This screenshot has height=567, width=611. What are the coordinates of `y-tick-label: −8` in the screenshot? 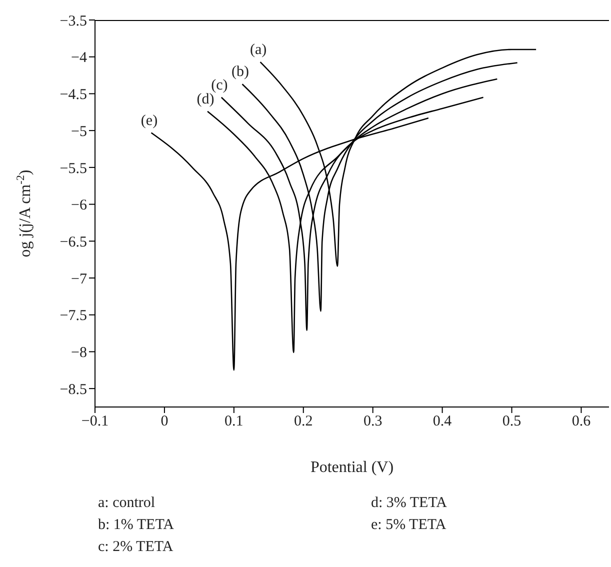 It's located at (79, 353).